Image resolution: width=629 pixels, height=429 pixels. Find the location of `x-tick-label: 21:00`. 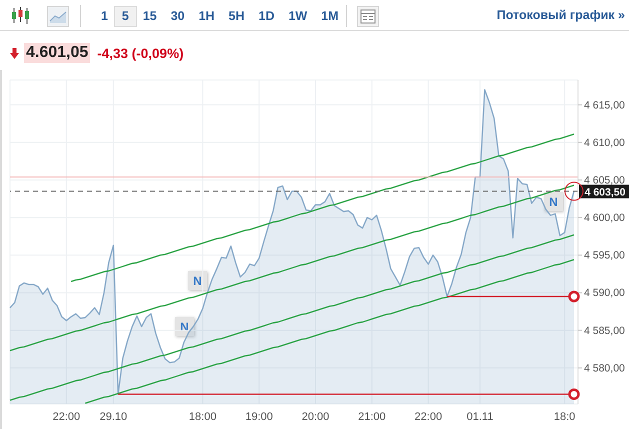

x-tick-label: 21:00 is located at coordinates (372, 416).